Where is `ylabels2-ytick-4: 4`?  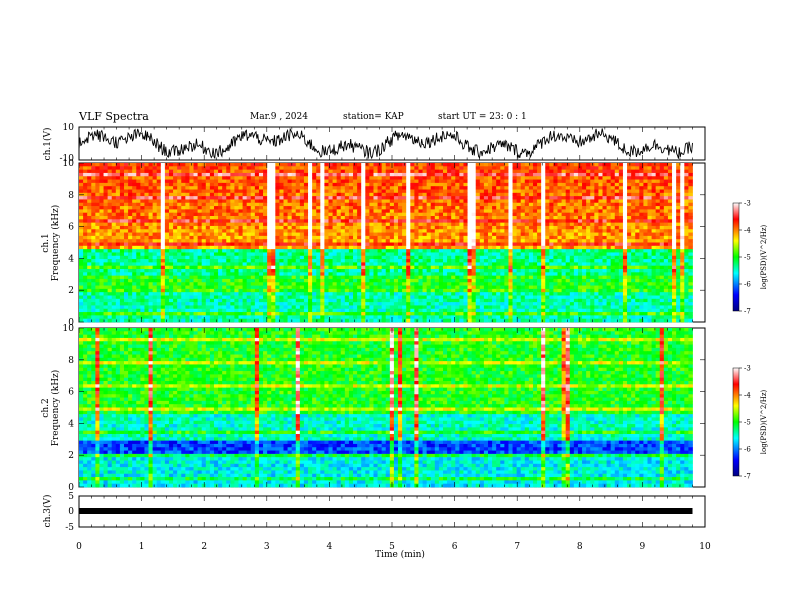 ylabels2-ytick-4: 4 is located at coordinates (71, 424).